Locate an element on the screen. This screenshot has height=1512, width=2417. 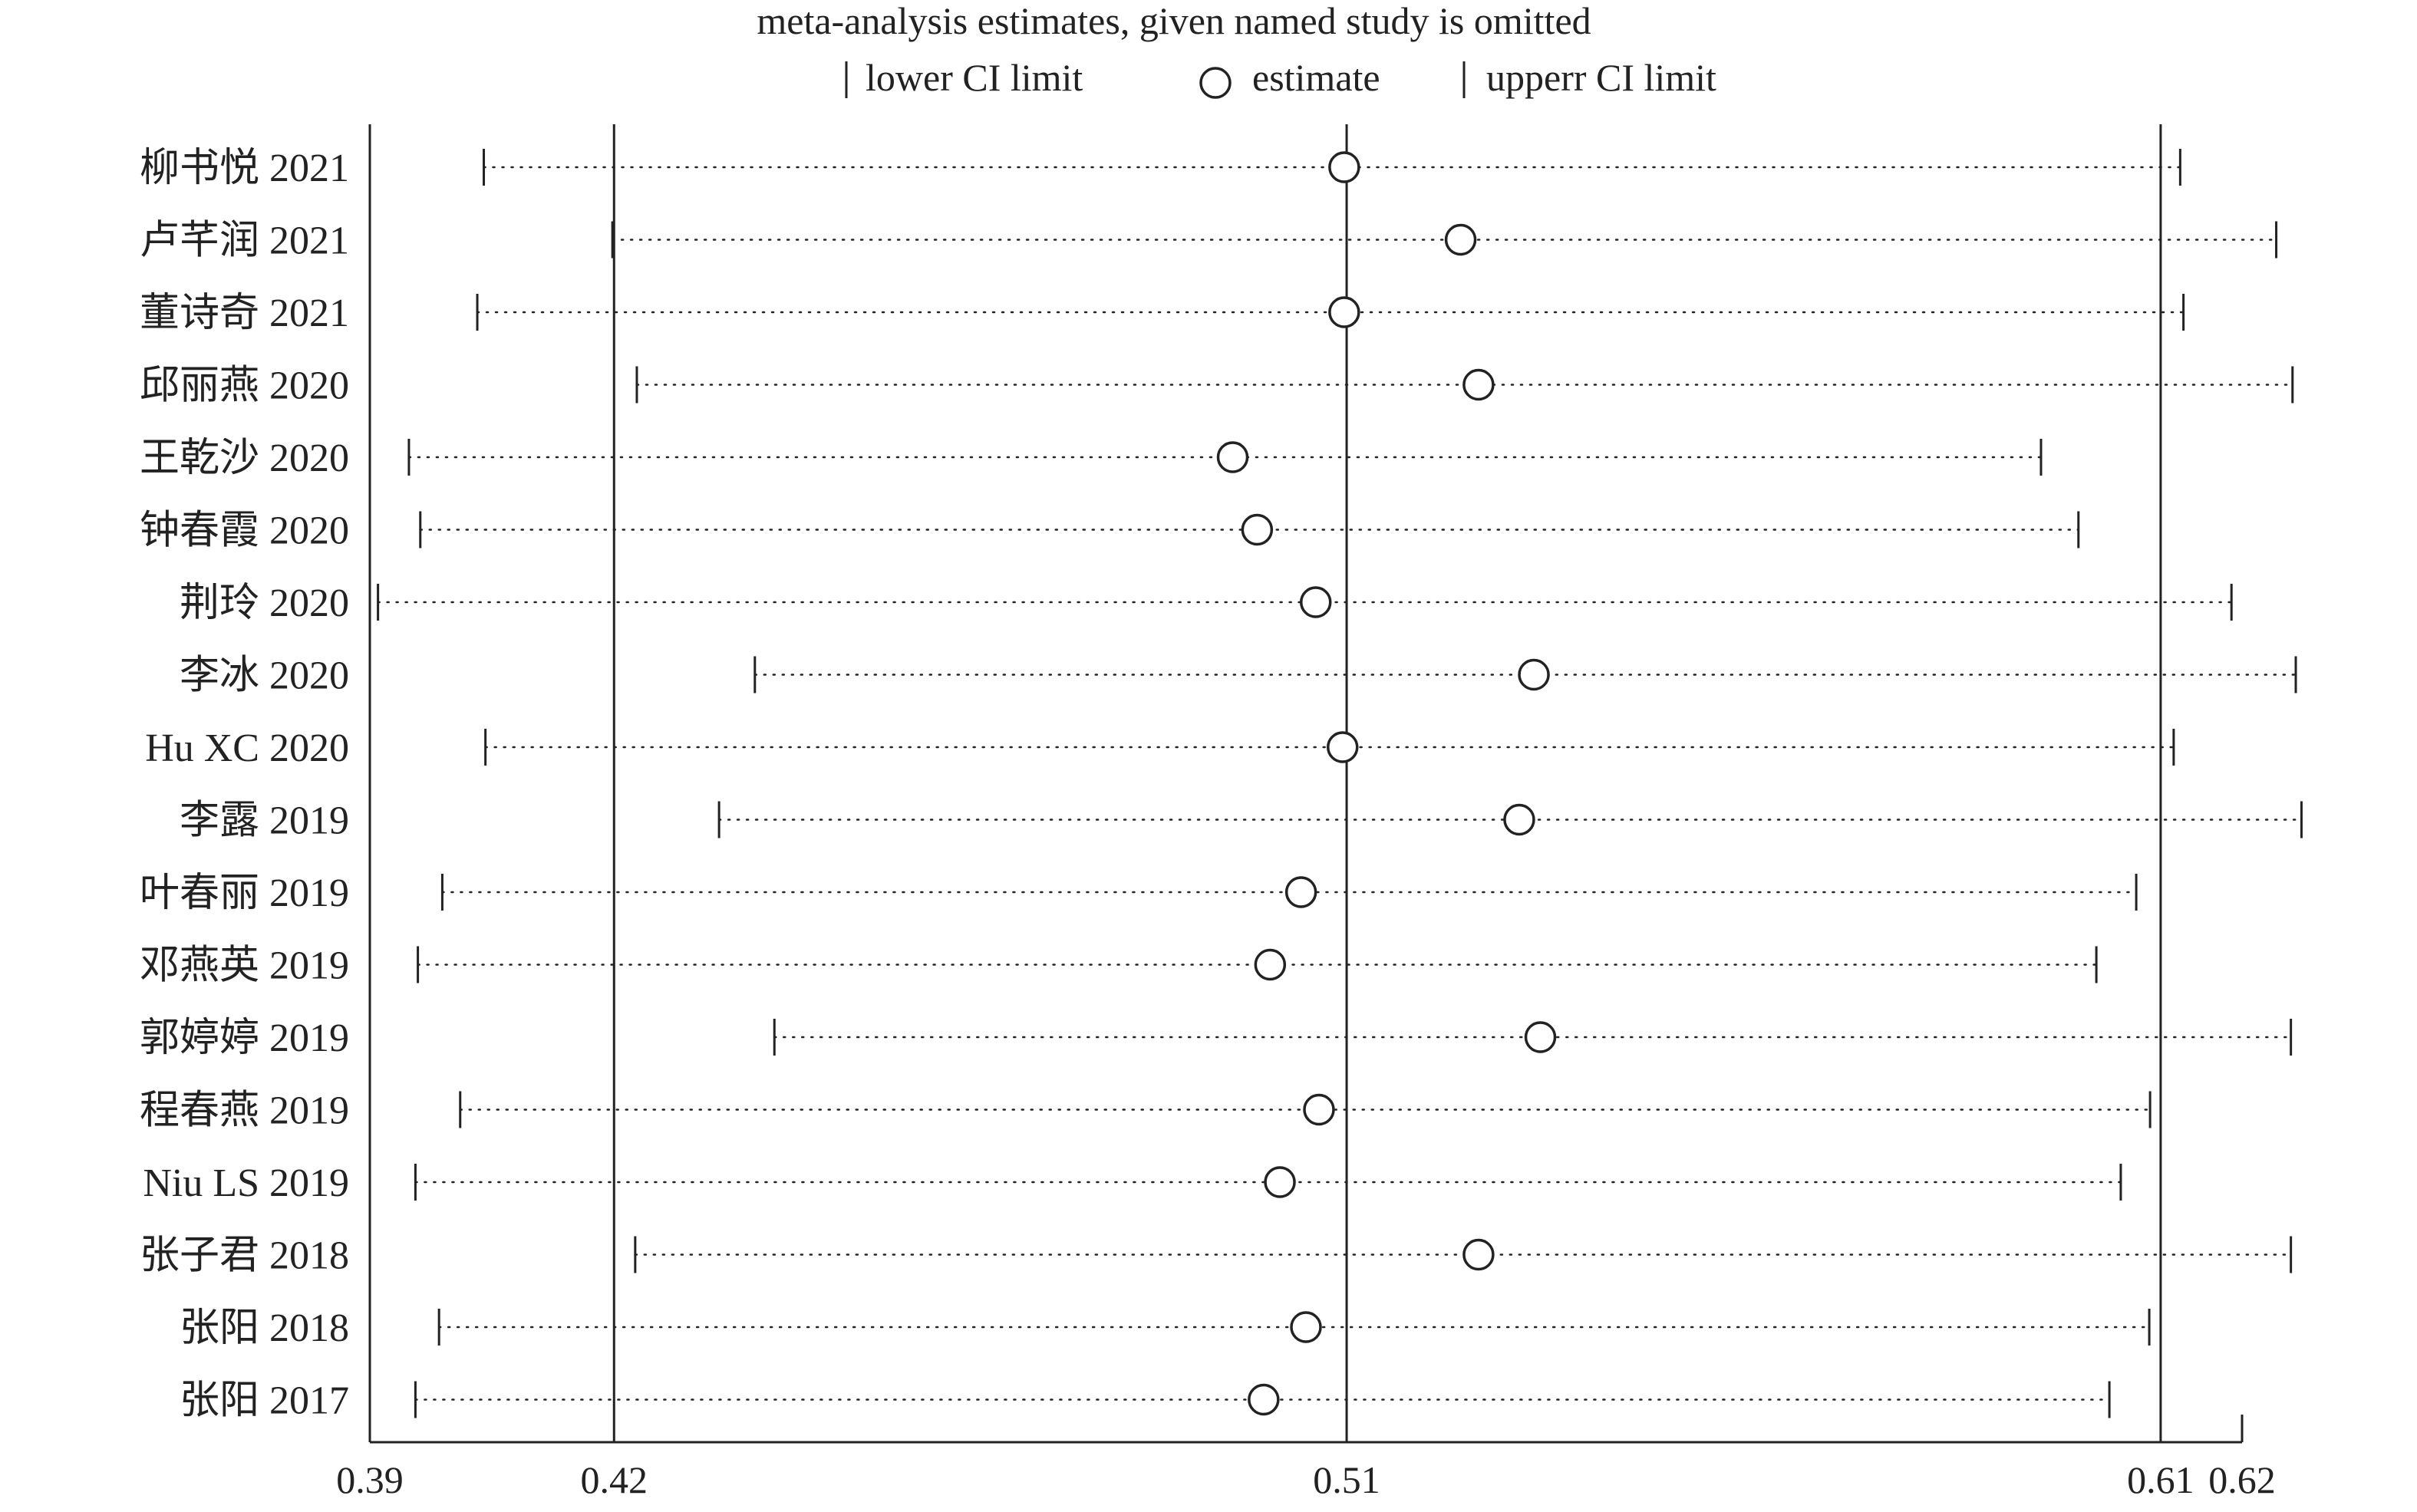
chart-legend: lower CI limit estimate upperr CI limit is located at coordinates (1280, 77).